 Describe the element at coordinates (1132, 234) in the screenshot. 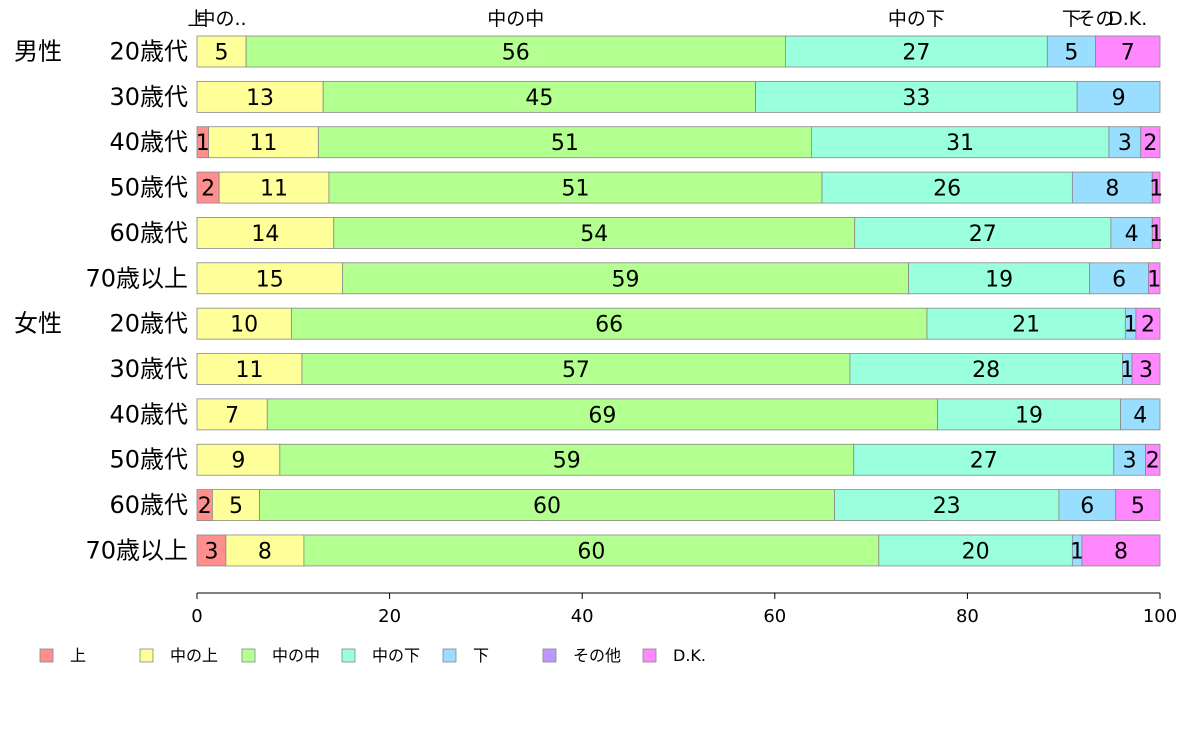

I see `data-label: 4` at that location.